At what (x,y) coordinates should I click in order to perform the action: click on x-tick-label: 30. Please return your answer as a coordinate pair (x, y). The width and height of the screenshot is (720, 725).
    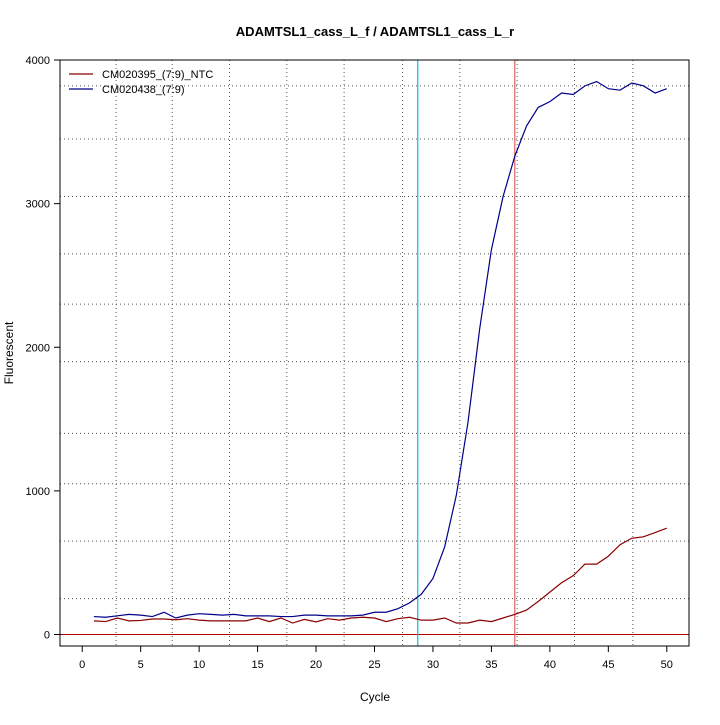
    Looking at the image, I should click on (433, 665).